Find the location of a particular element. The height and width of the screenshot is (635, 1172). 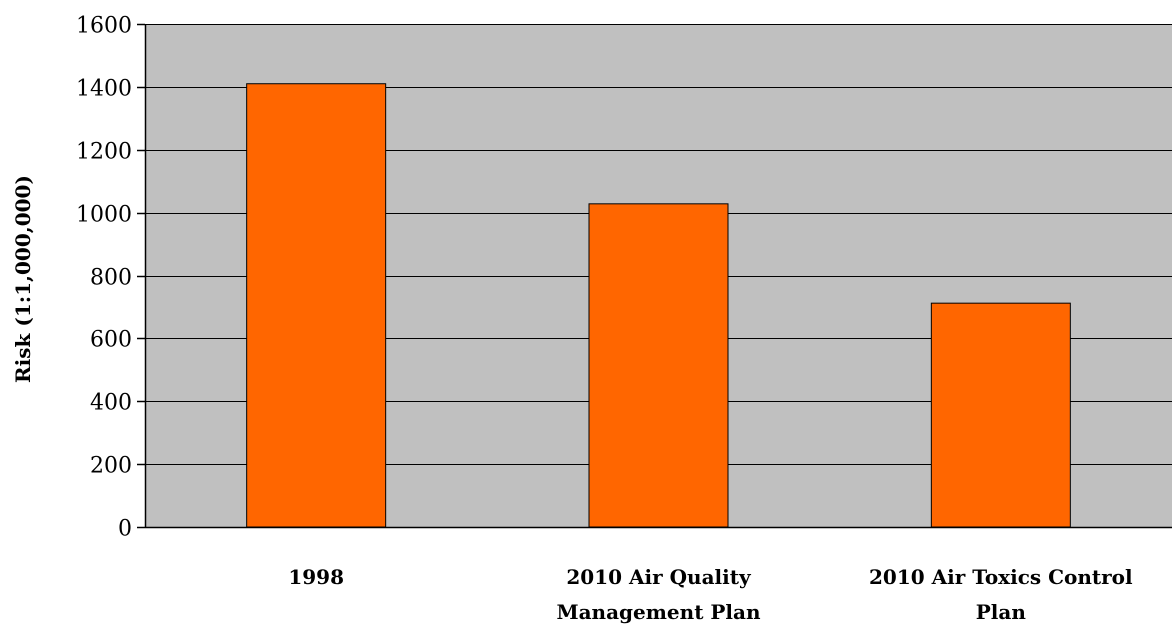

y-tick-label: 600 is located at coordinates (111, 340).